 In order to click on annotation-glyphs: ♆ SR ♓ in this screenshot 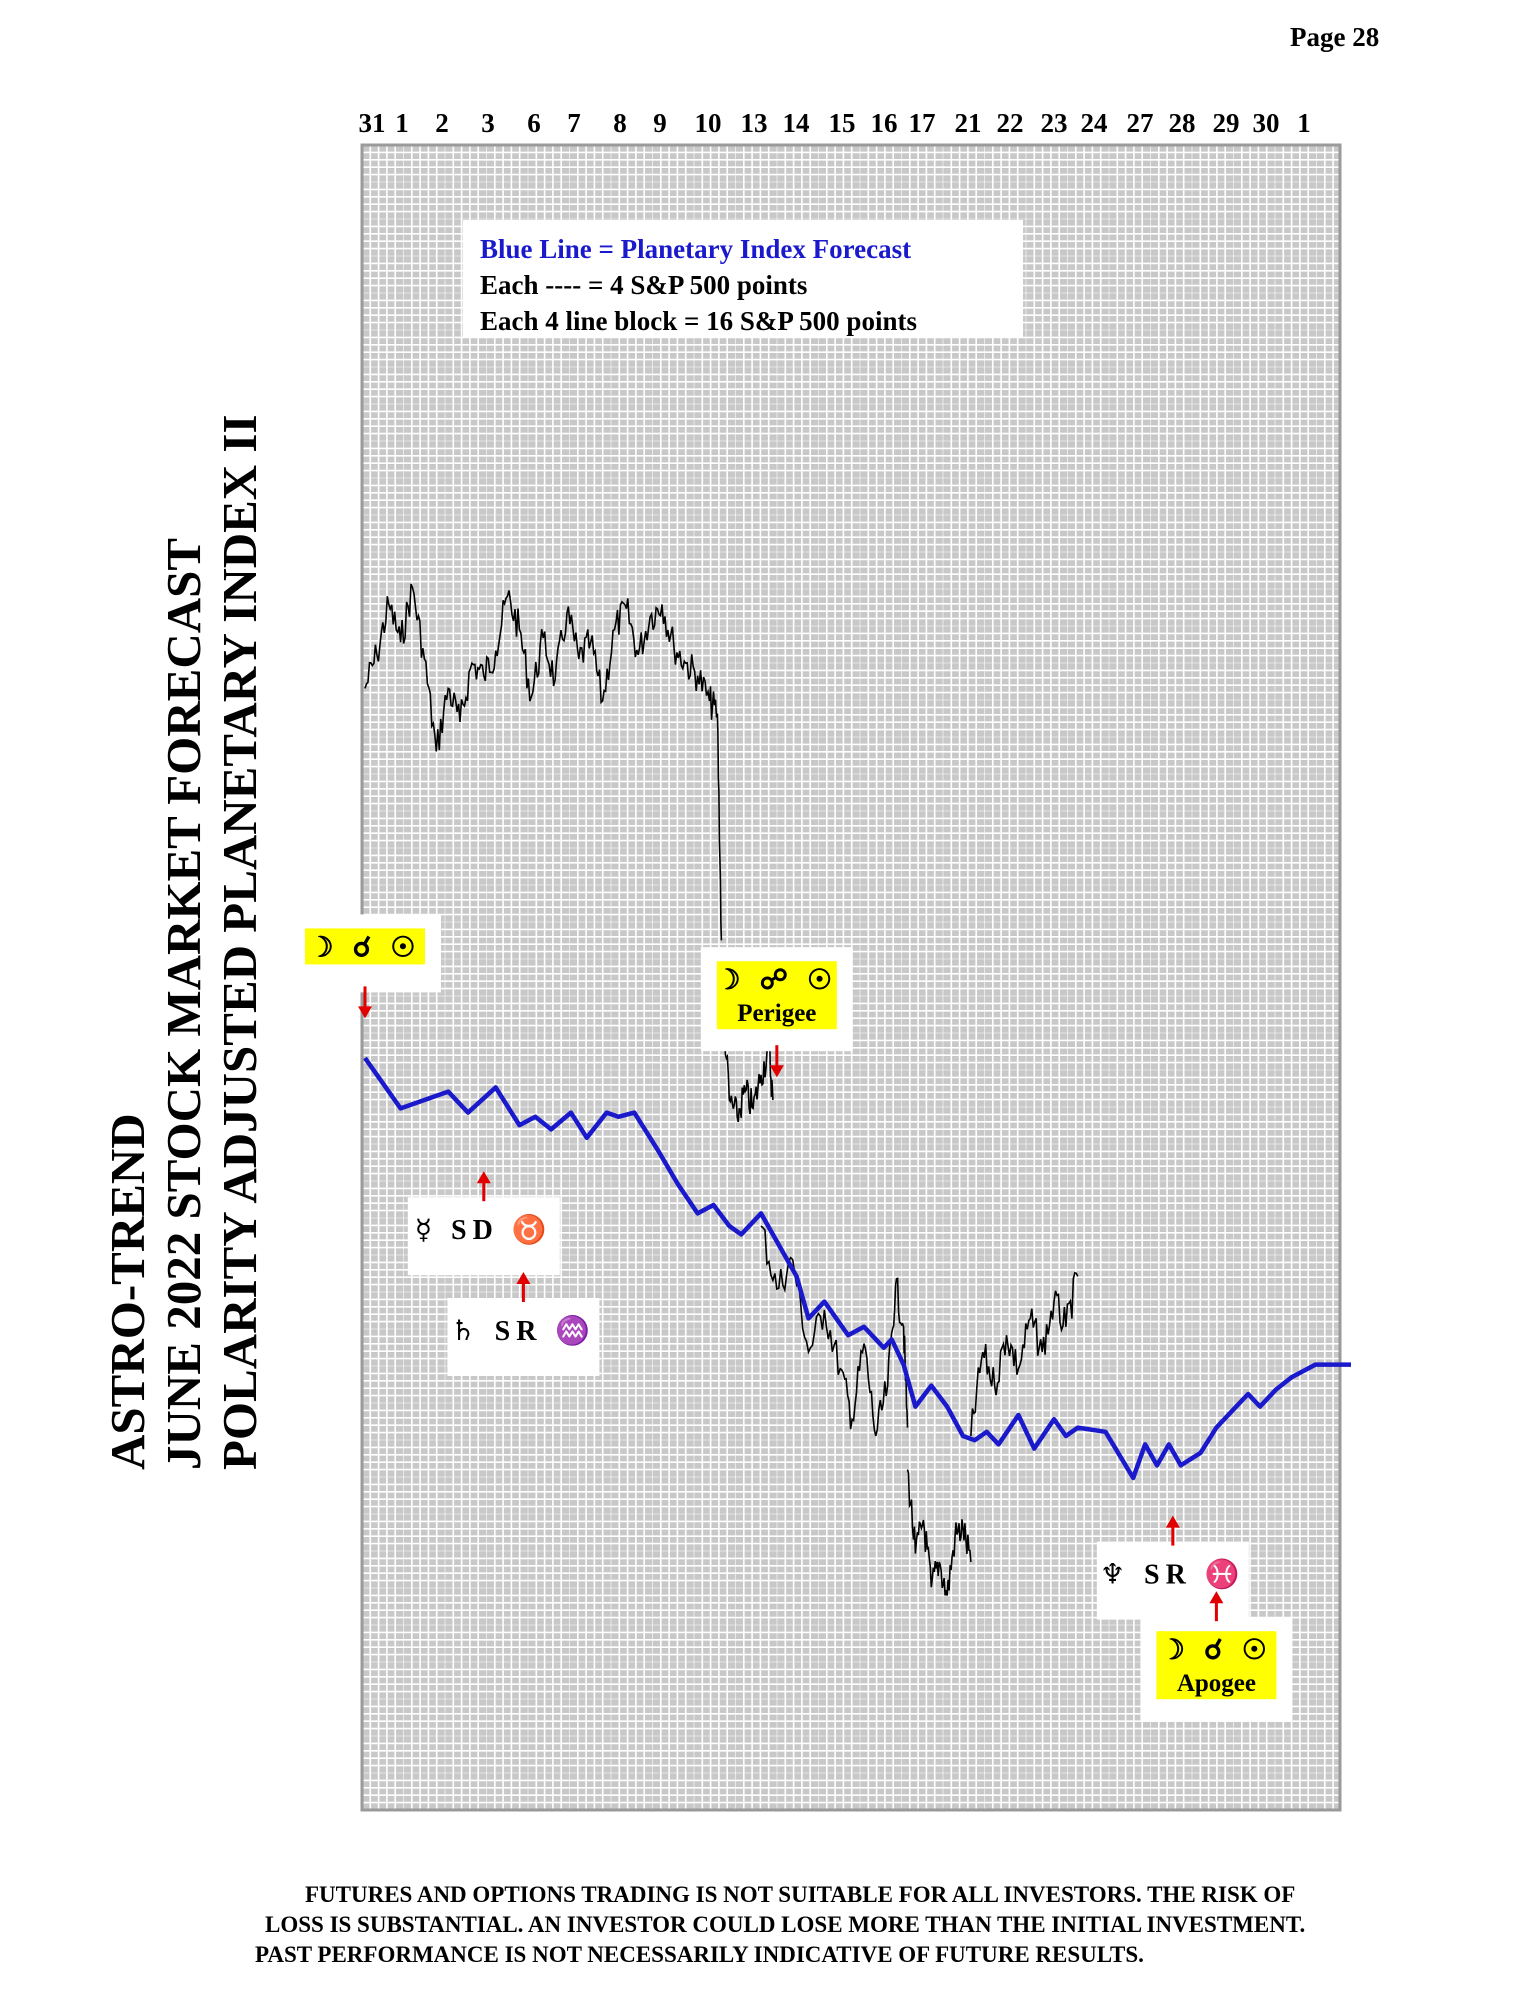, I will do `click(1173, 1574)`.